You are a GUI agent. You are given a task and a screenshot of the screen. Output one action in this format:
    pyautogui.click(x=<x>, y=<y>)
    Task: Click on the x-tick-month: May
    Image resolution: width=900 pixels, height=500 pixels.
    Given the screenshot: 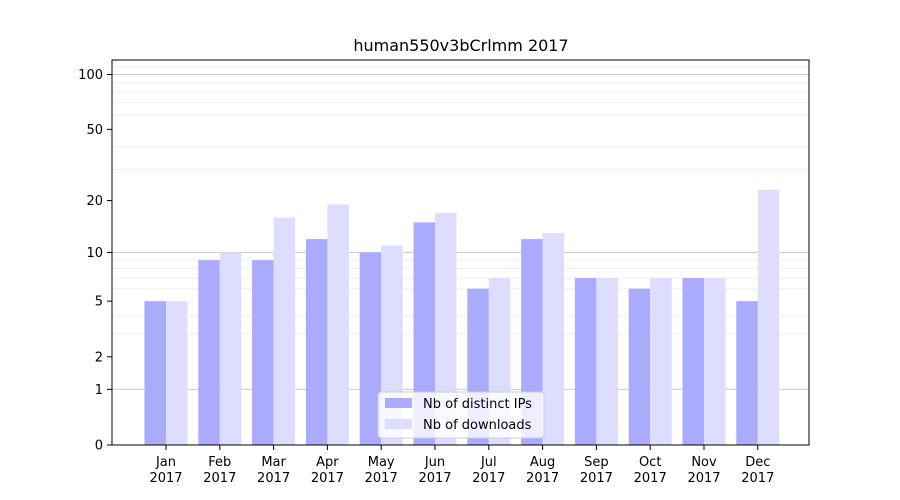 What is the action you would take?
    pyautogui.click(x=381, y=462)
    